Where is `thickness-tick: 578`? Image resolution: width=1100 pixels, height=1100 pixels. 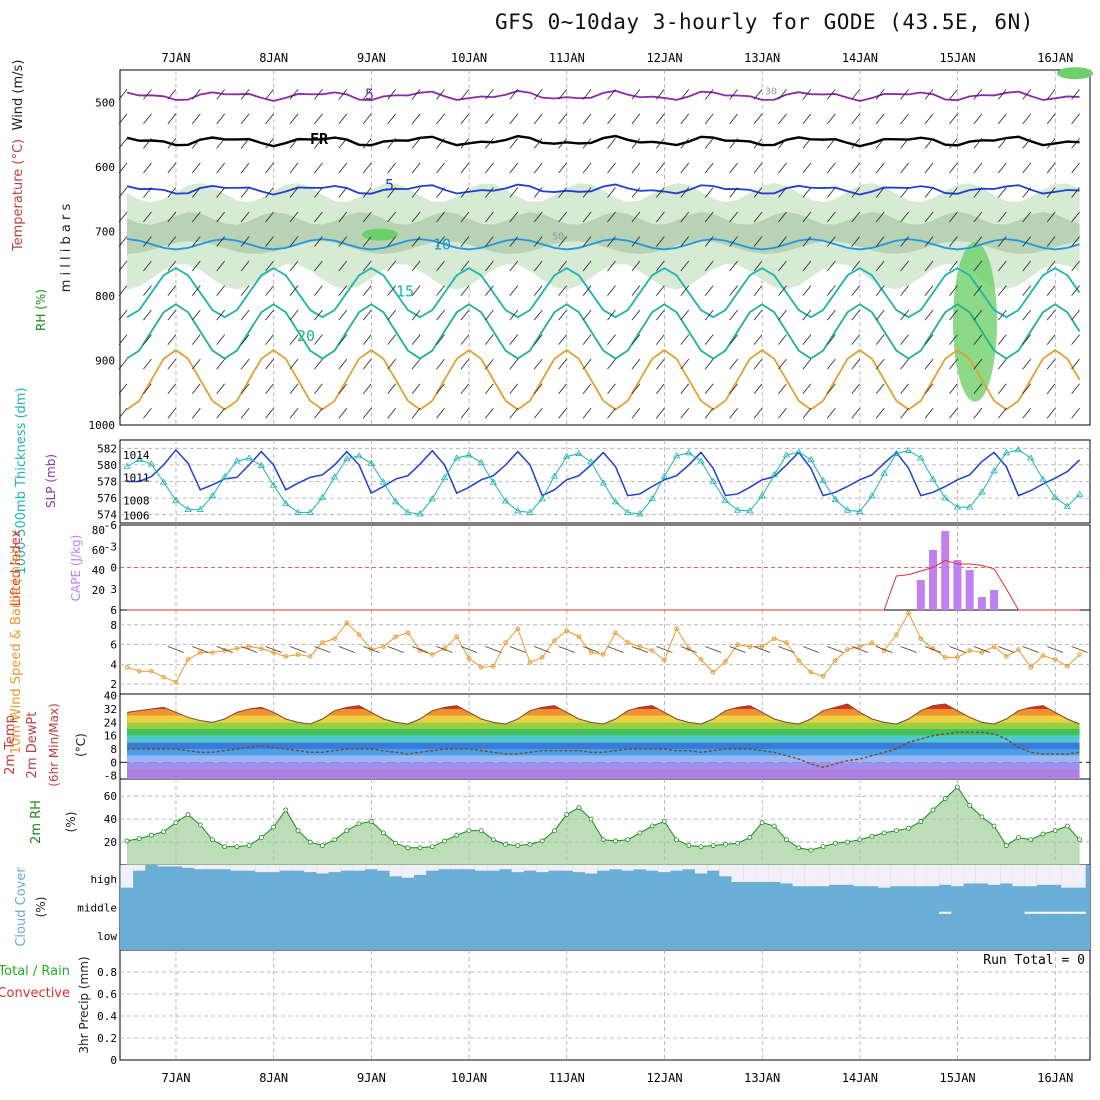 thickness-tick: 578 is located at coordinates (107, 482).